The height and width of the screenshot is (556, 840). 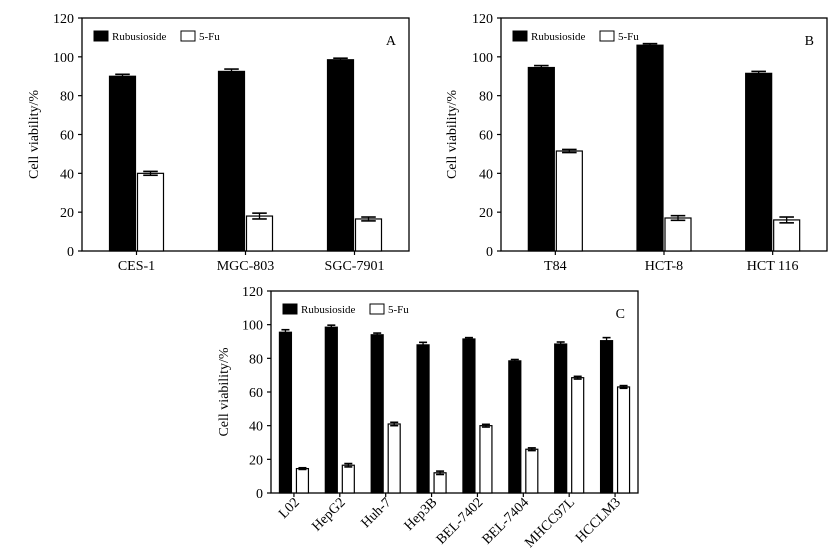 I want to click on panel-a-panel-label: A, so click(x=391, y=41).